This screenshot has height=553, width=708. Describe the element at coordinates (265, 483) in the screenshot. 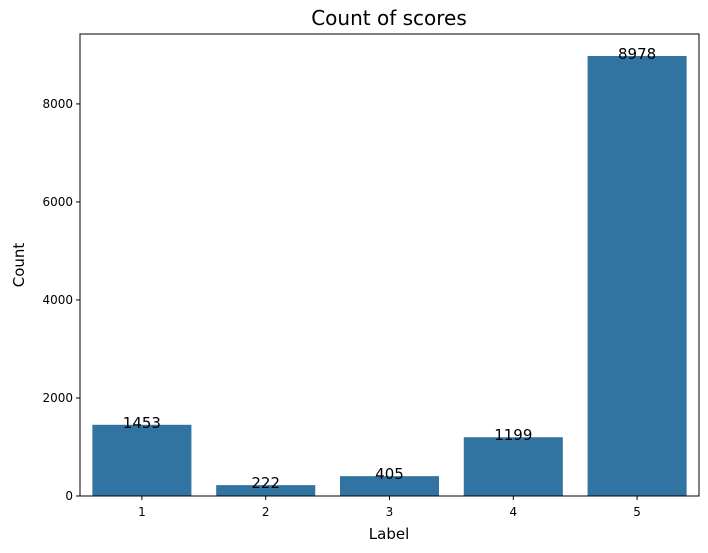

I see `data-label-2: 222` at that location.